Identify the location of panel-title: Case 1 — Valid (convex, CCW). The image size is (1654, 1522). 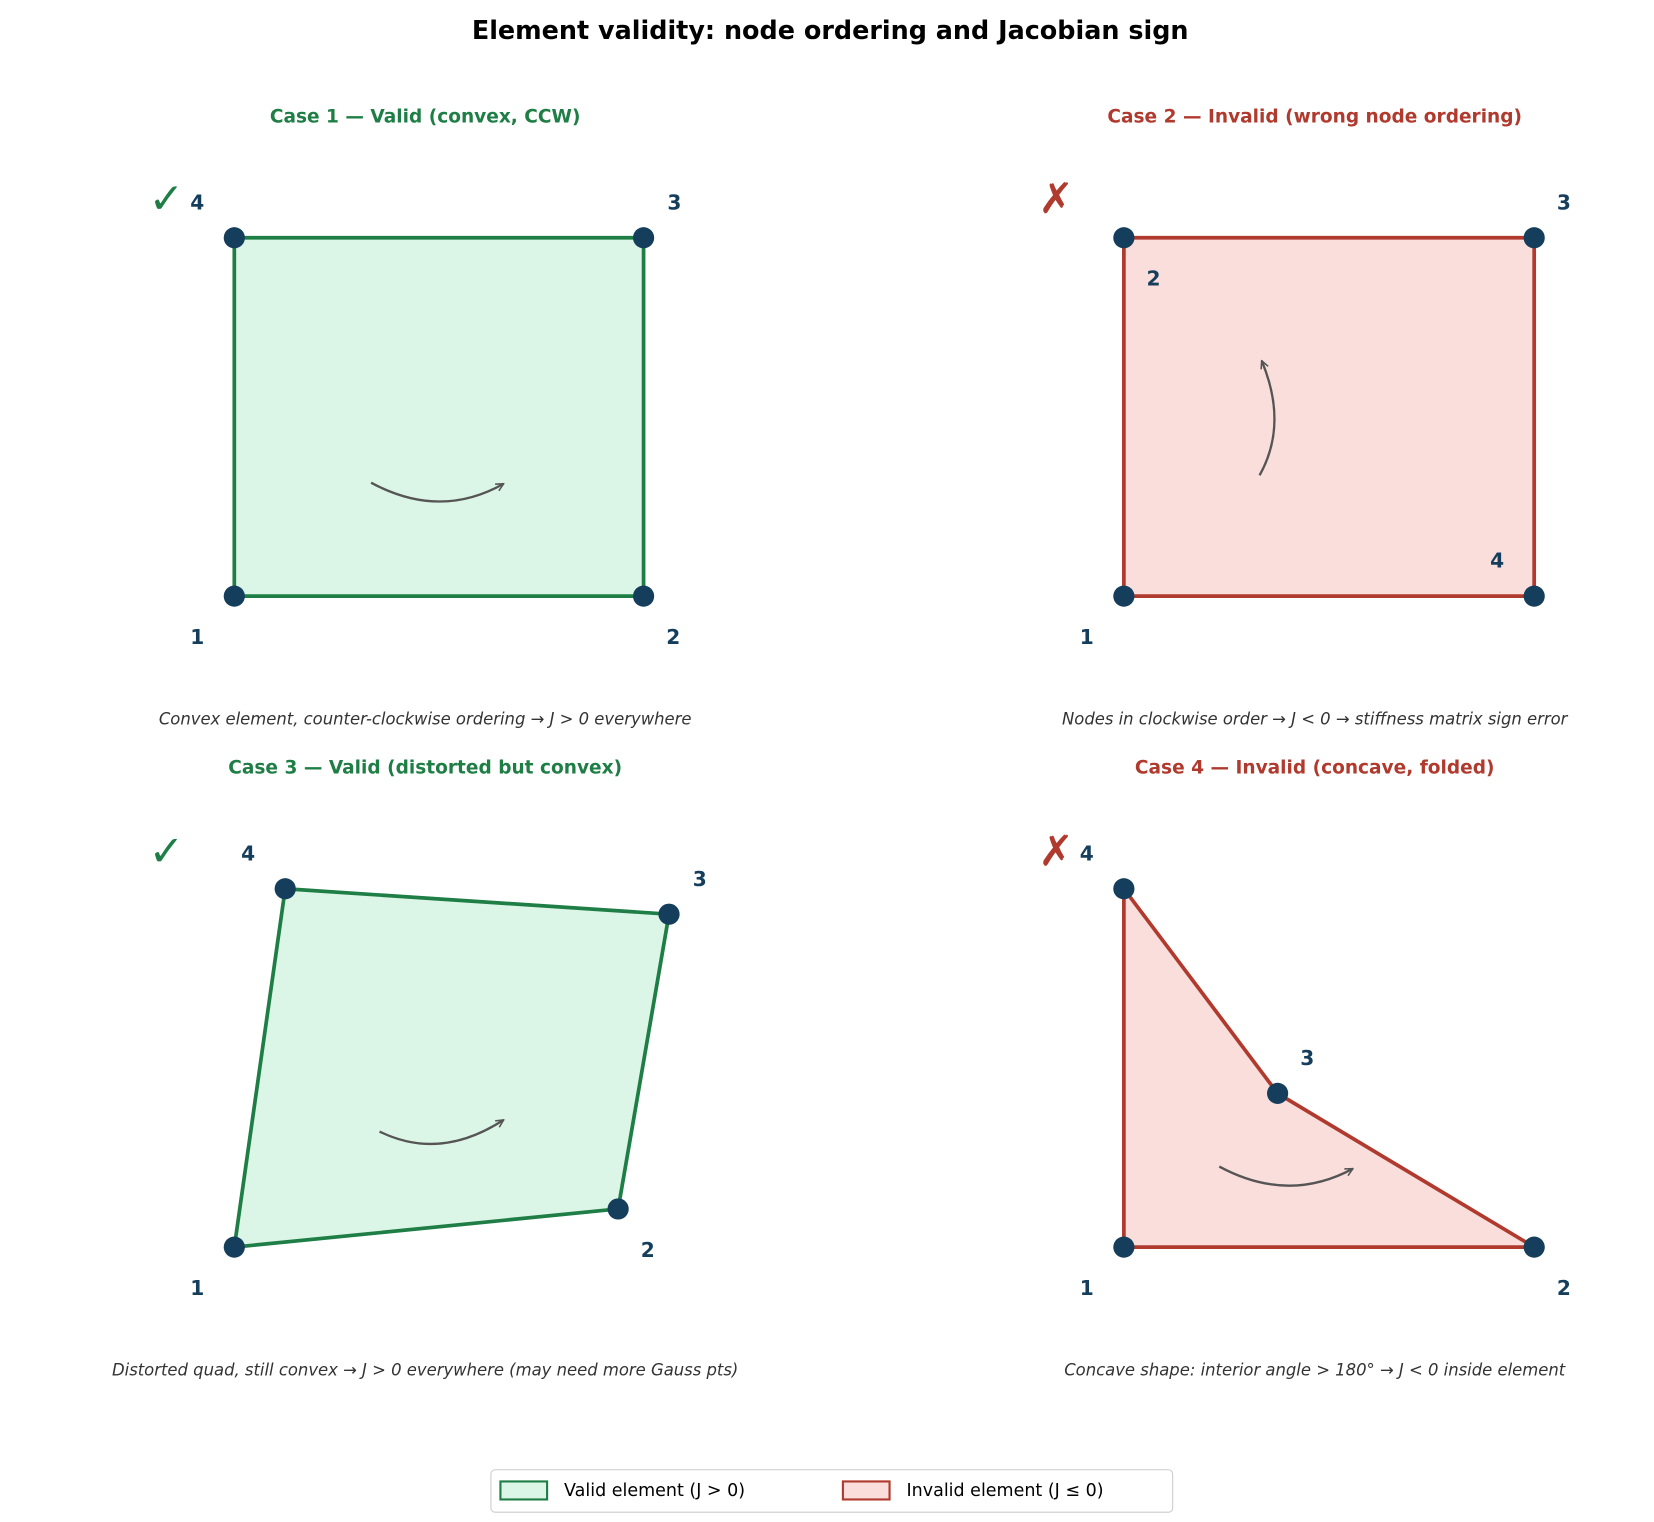
(425, 116).